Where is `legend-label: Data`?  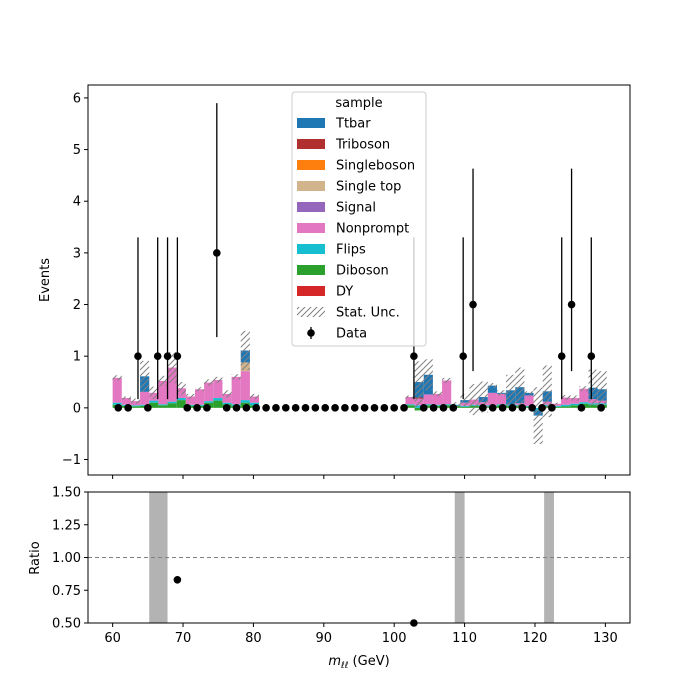 legend-label: Data is located at coordinates (351, 334).